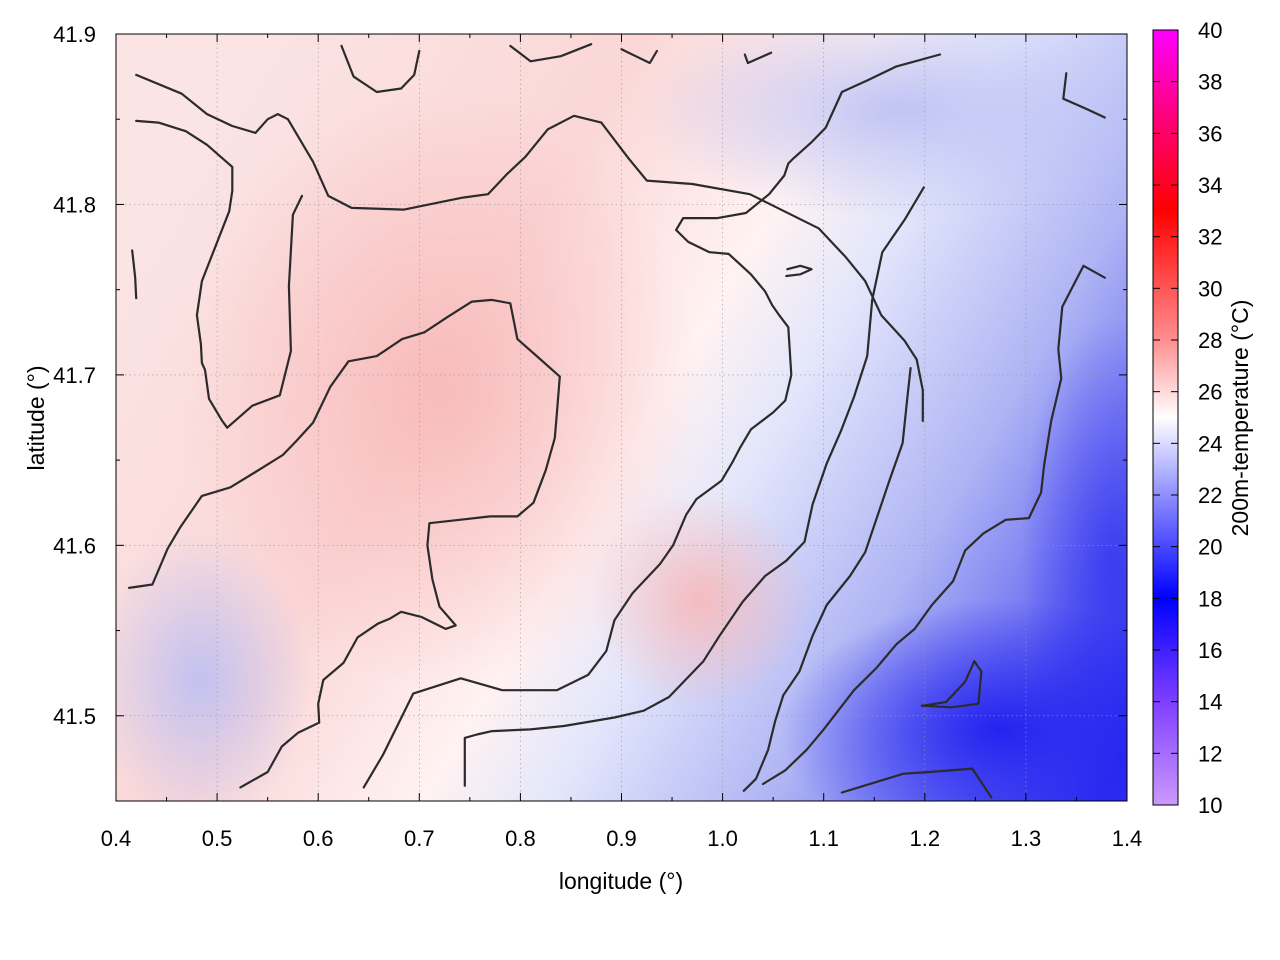 This screenshot has width=1280, height=960. Describe the element at coordinates (722, 838) in the screenshot. I see `x-tick-label: 1.0` at that location.